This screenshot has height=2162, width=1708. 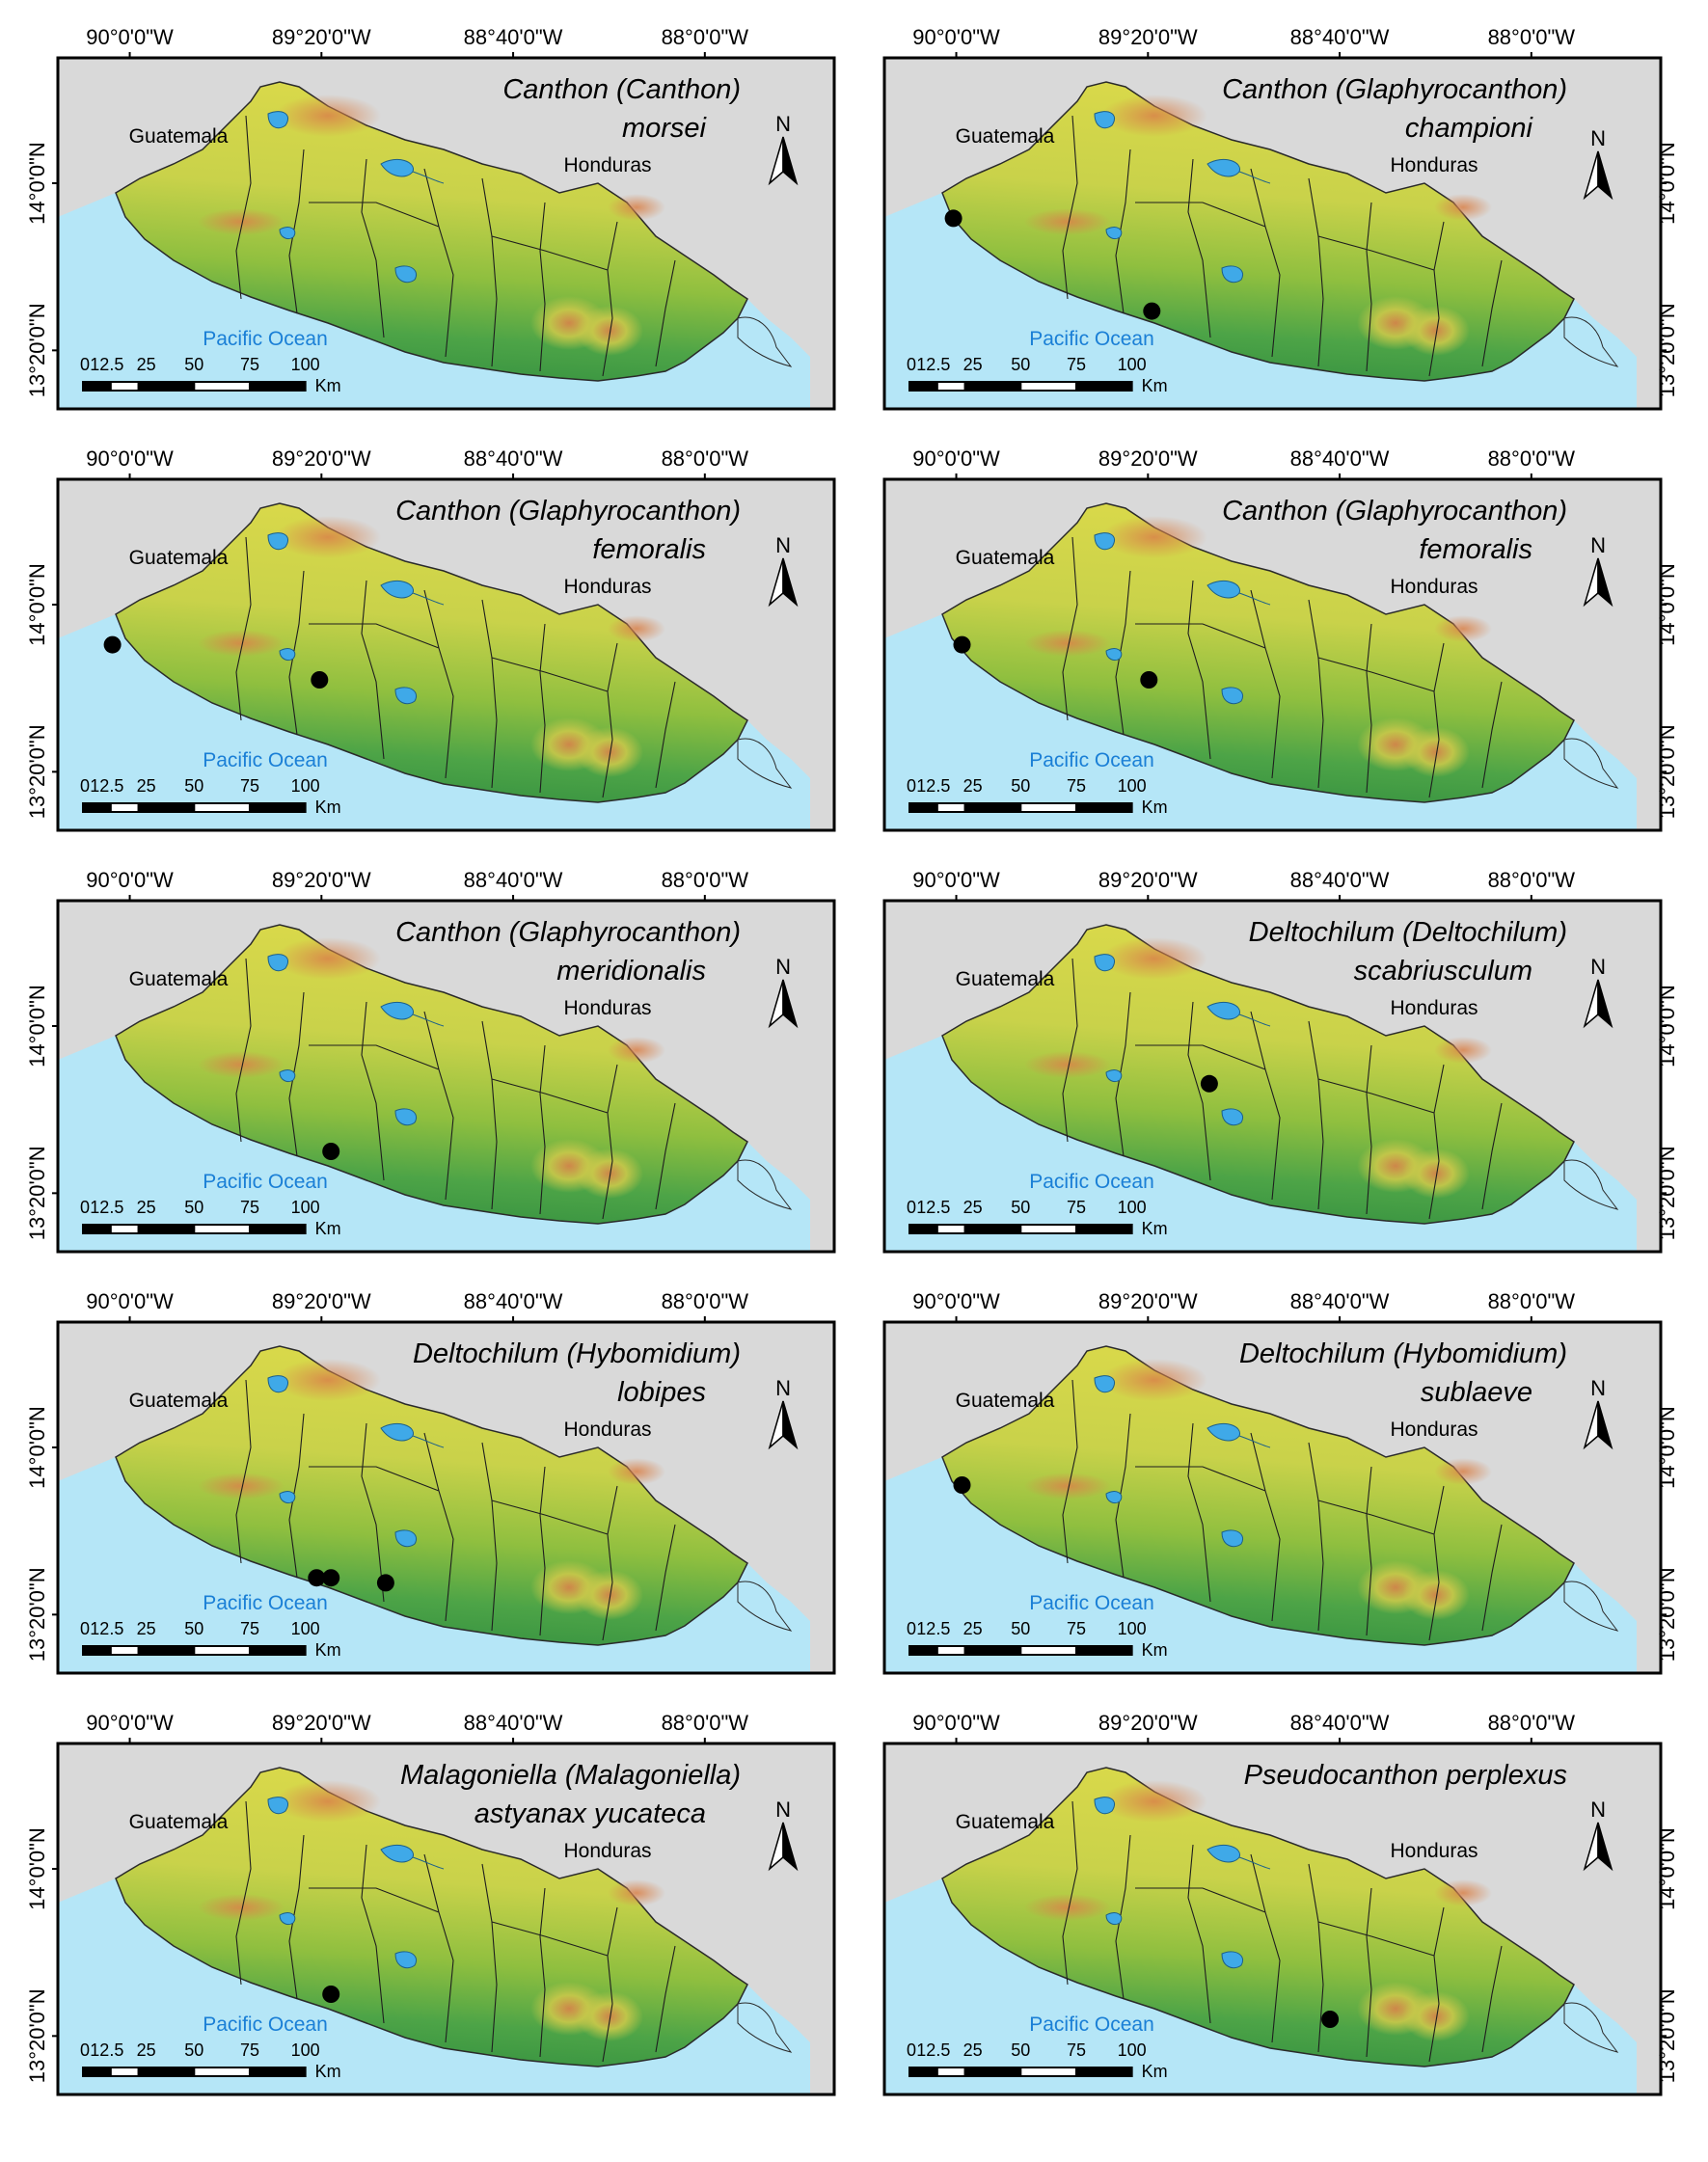 I want to click on species-title-line2: championi, so click(x=1469, y=128).